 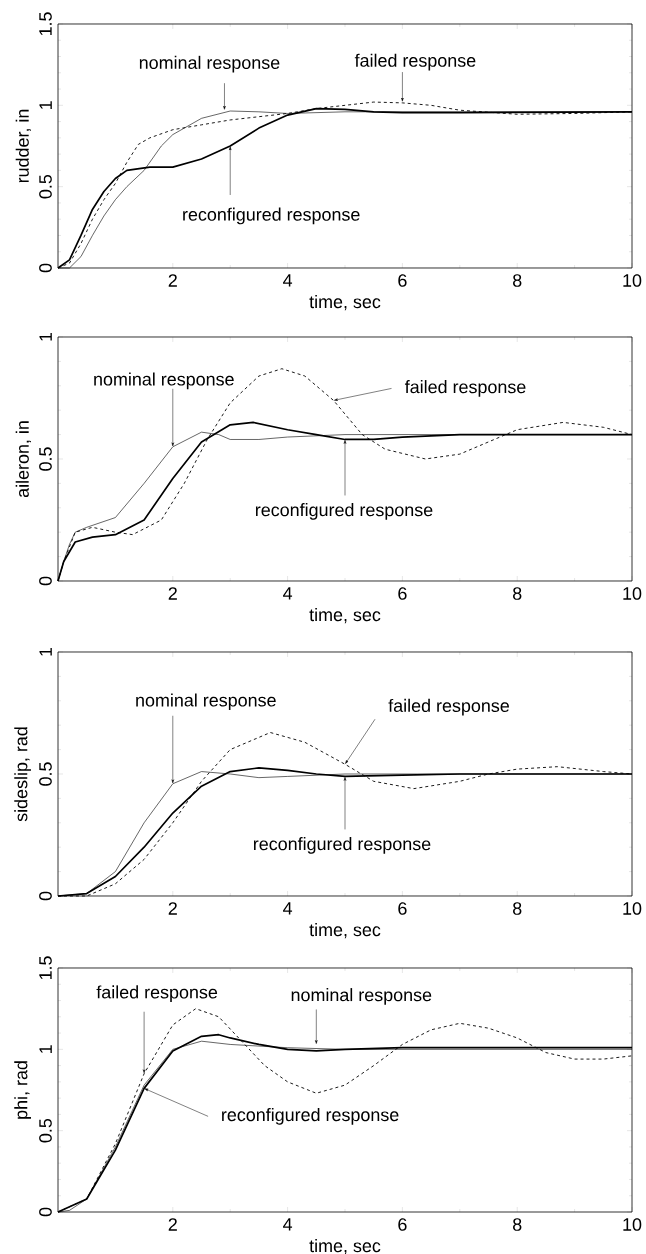 I want to click on y-axis-title: rudder, in, so click(x=23, y=146).